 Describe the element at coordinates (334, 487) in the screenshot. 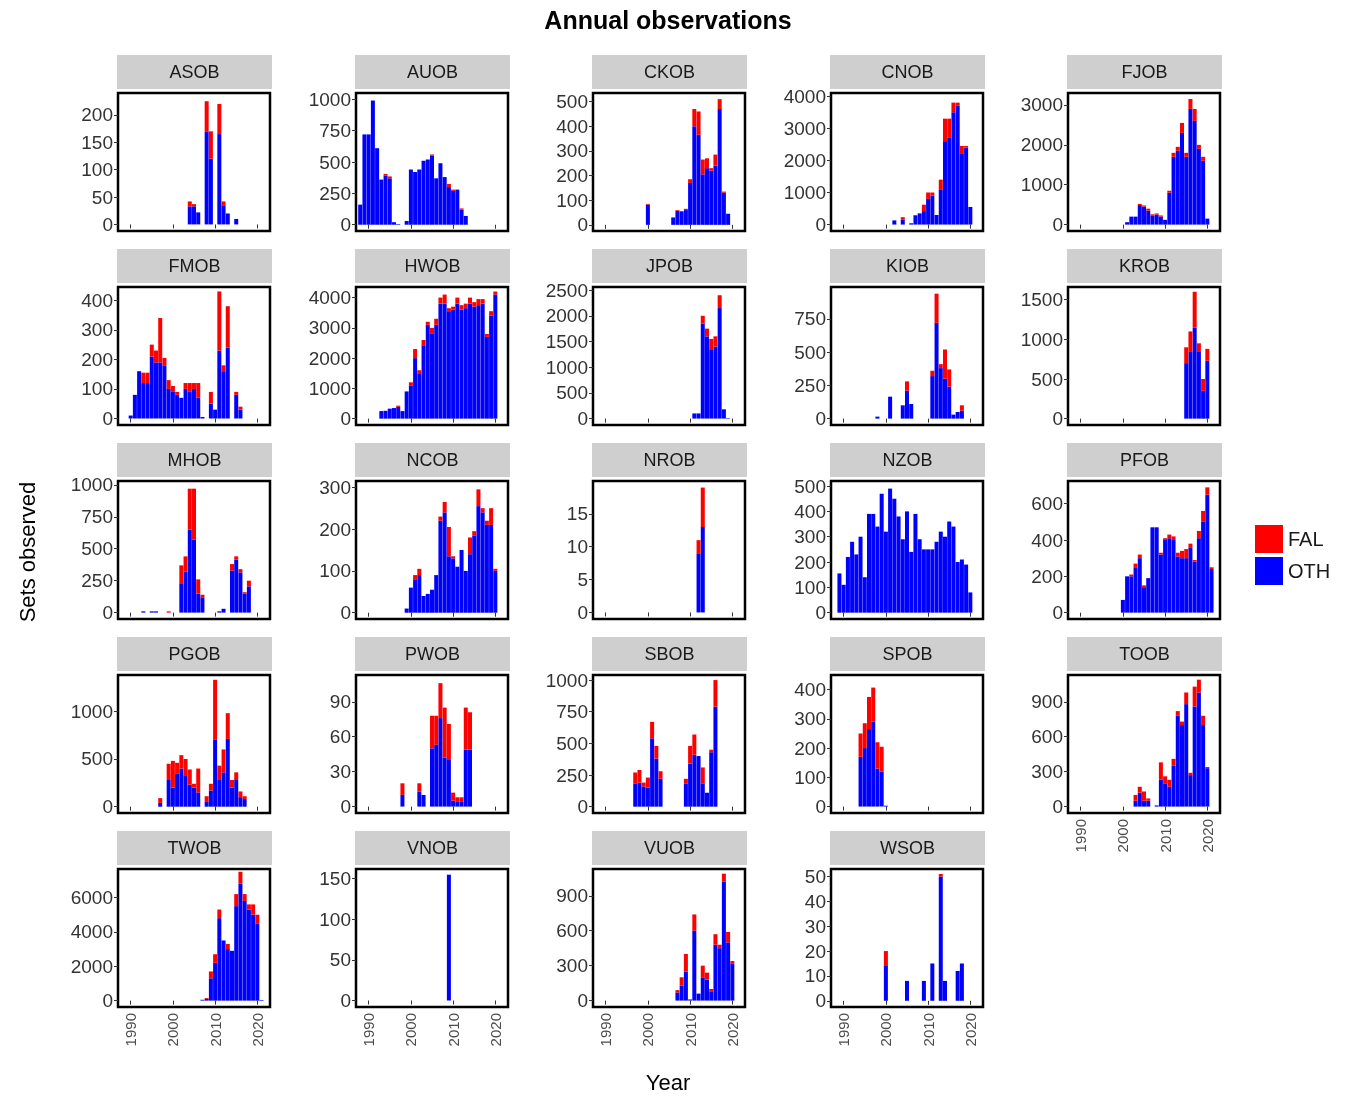

I see `y-tick-label: 300` at that location.